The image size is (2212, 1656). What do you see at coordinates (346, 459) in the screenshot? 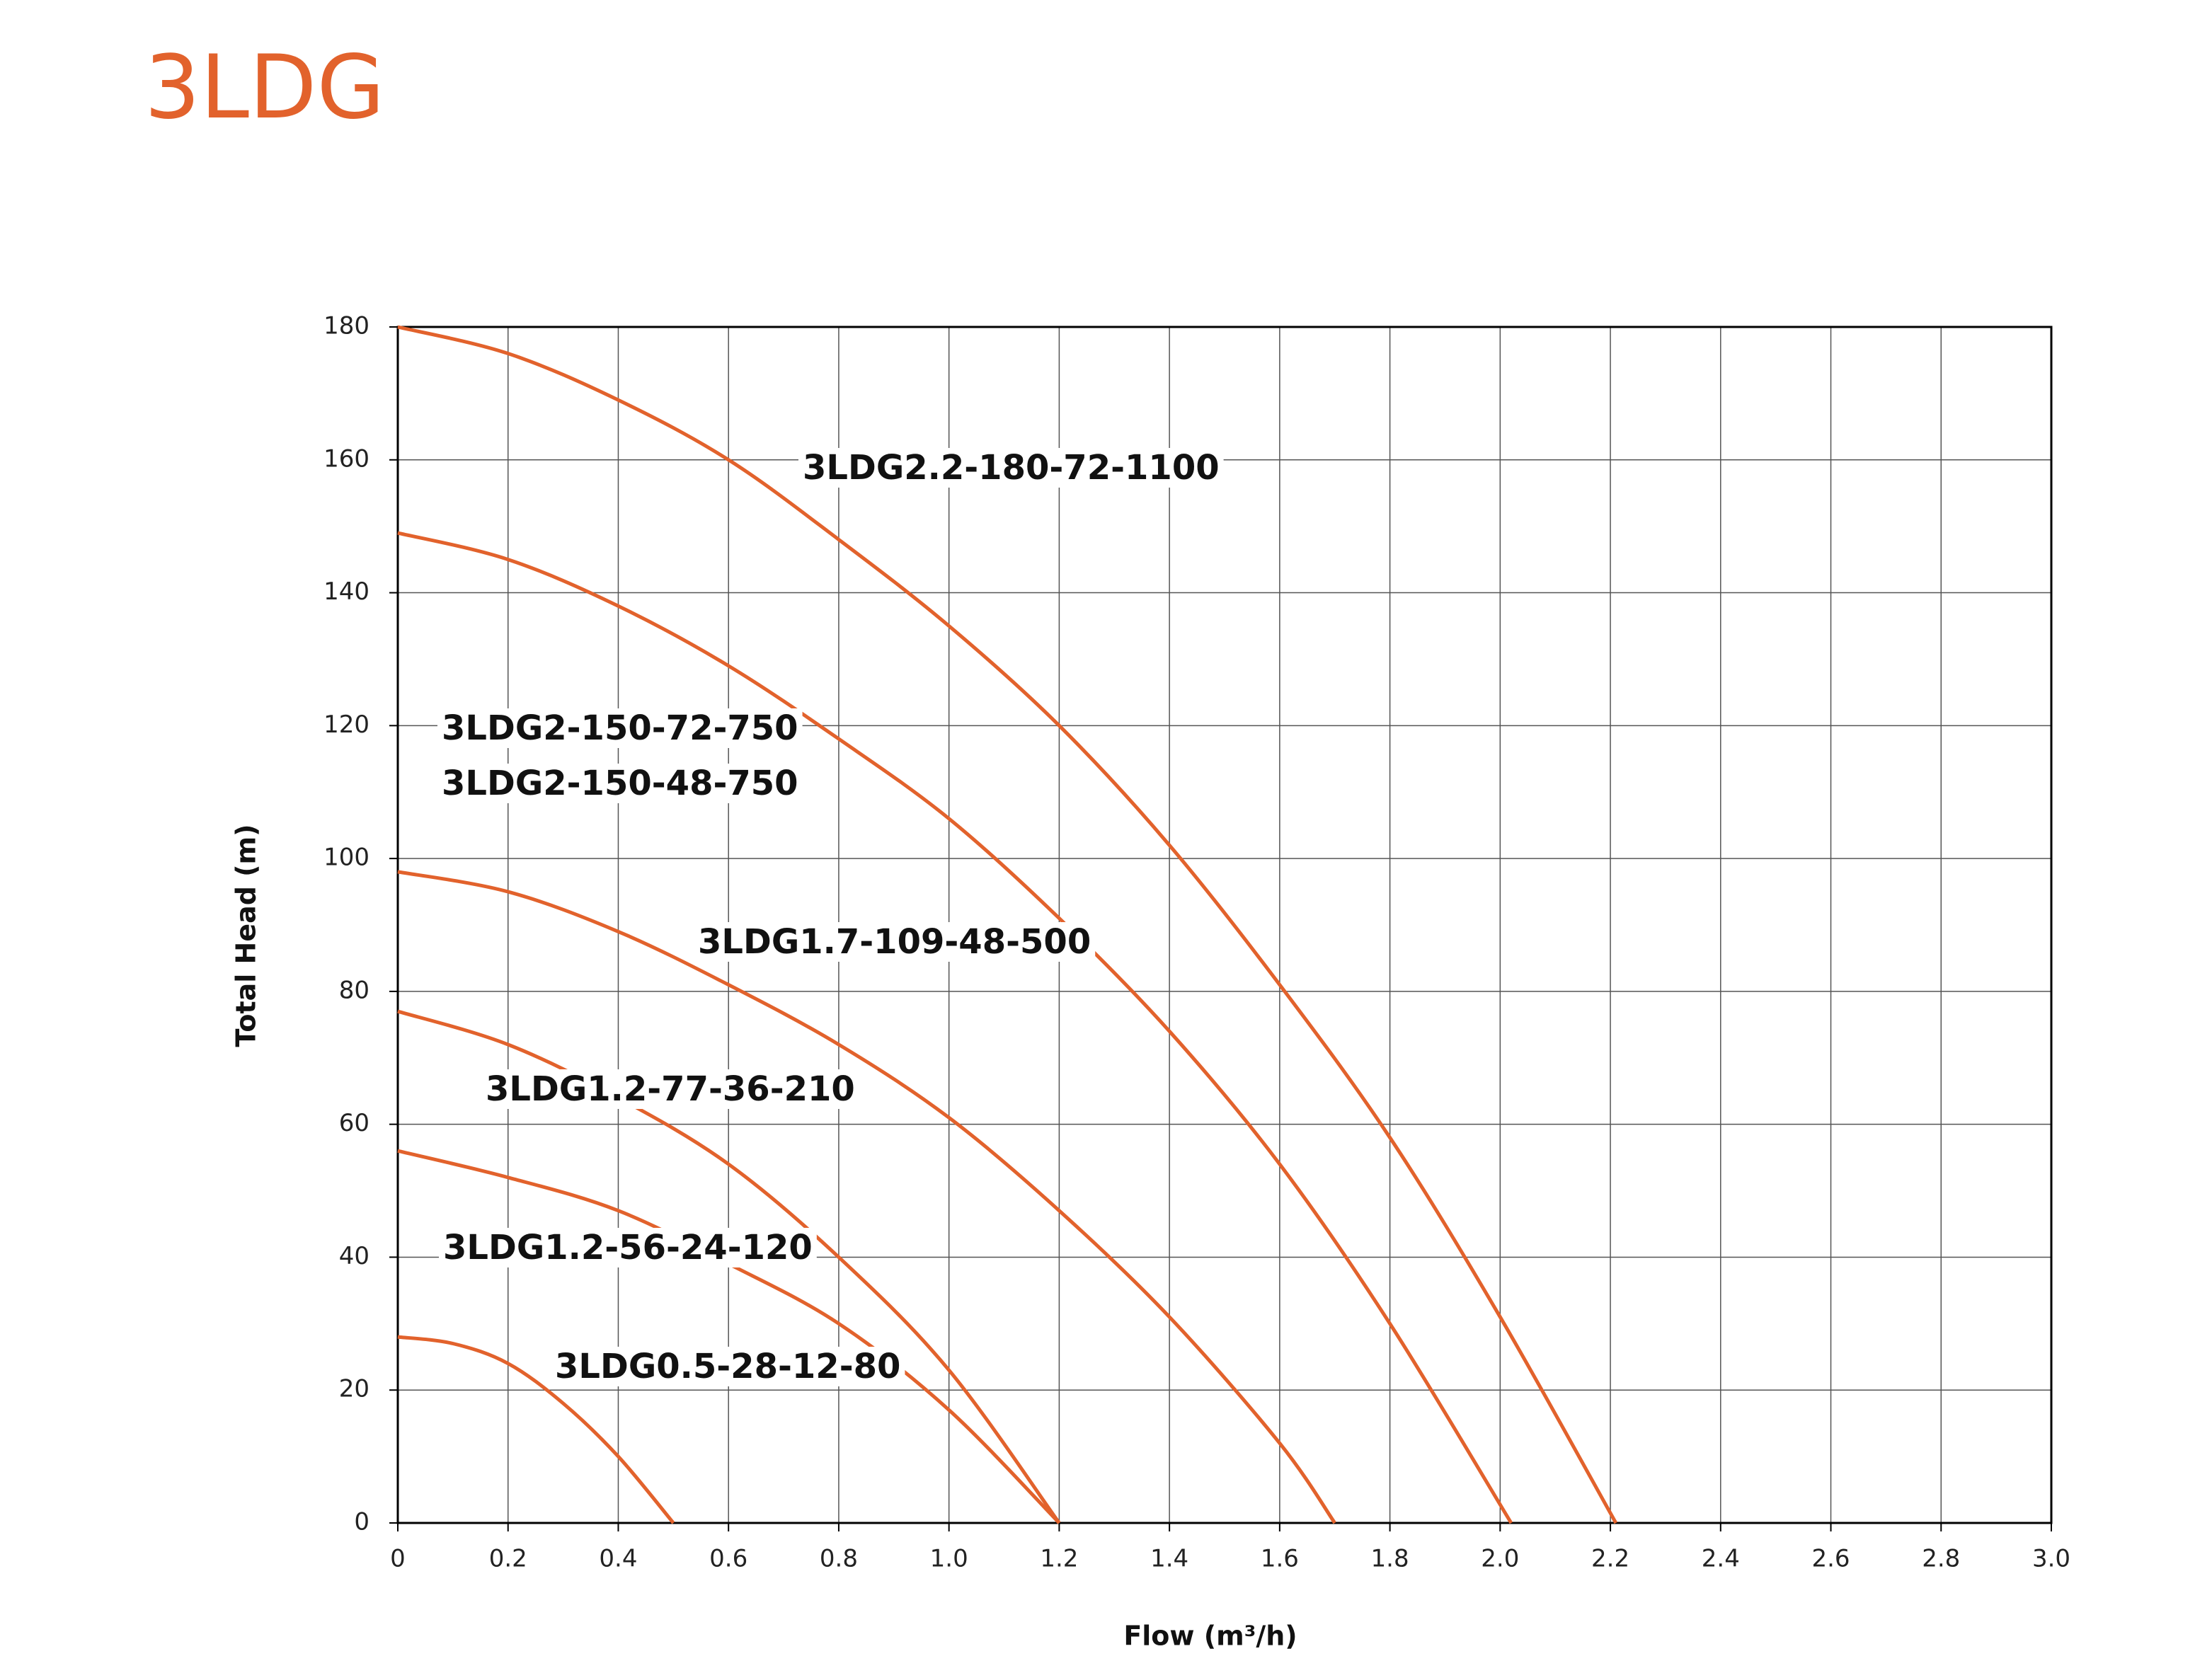
I see `y-tick-label: 160` at bounding box center [346, 459].